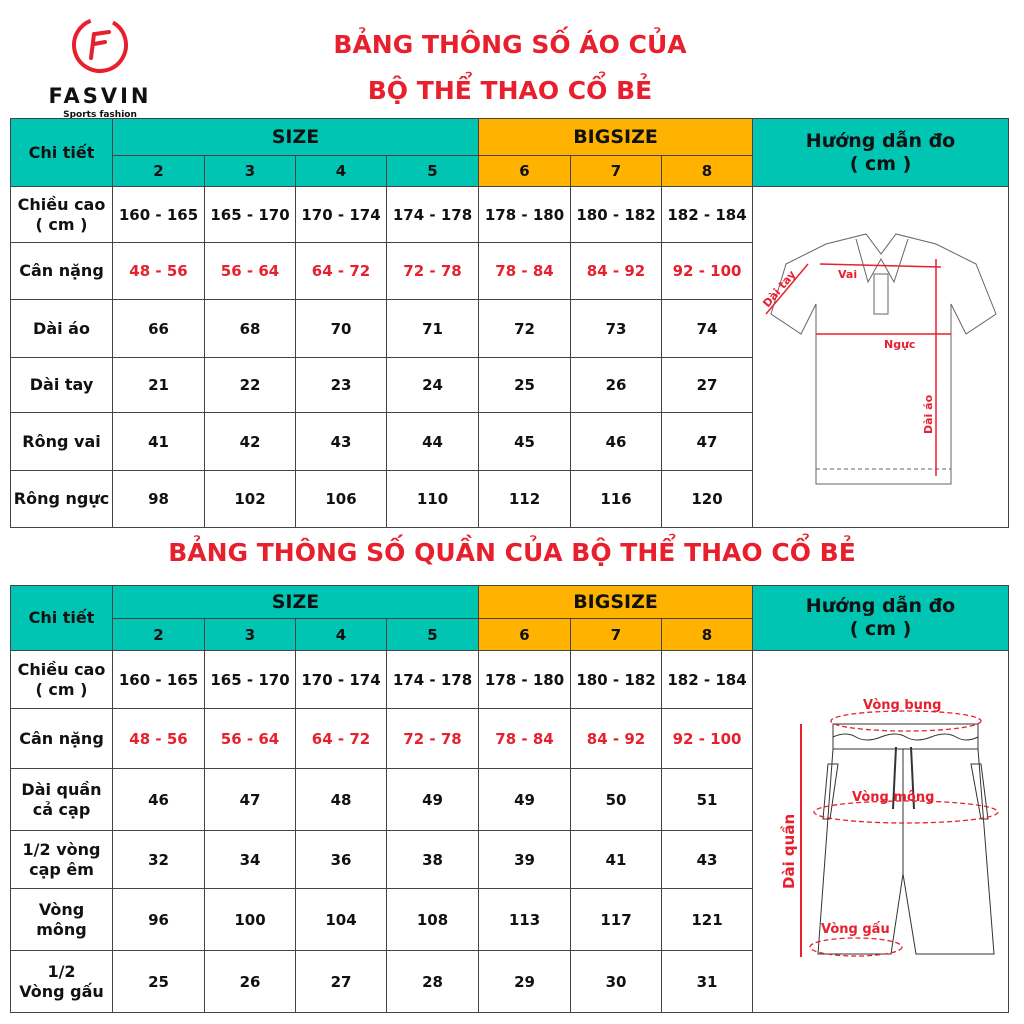 The image size is (1024, 1024). Describe the element at coordinates (779, 289) in the screenshot. I see `sleeve-label: Dài tay` at that location.